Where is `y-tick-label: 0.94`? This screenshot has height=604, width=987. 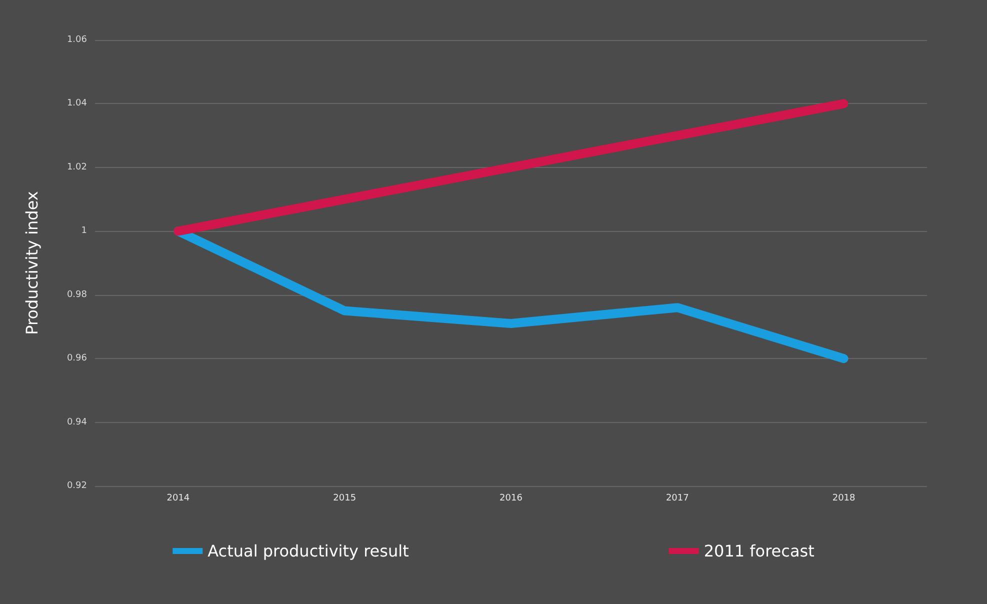
y-tick-label: 0.94 is located at coordinates (77, 422).